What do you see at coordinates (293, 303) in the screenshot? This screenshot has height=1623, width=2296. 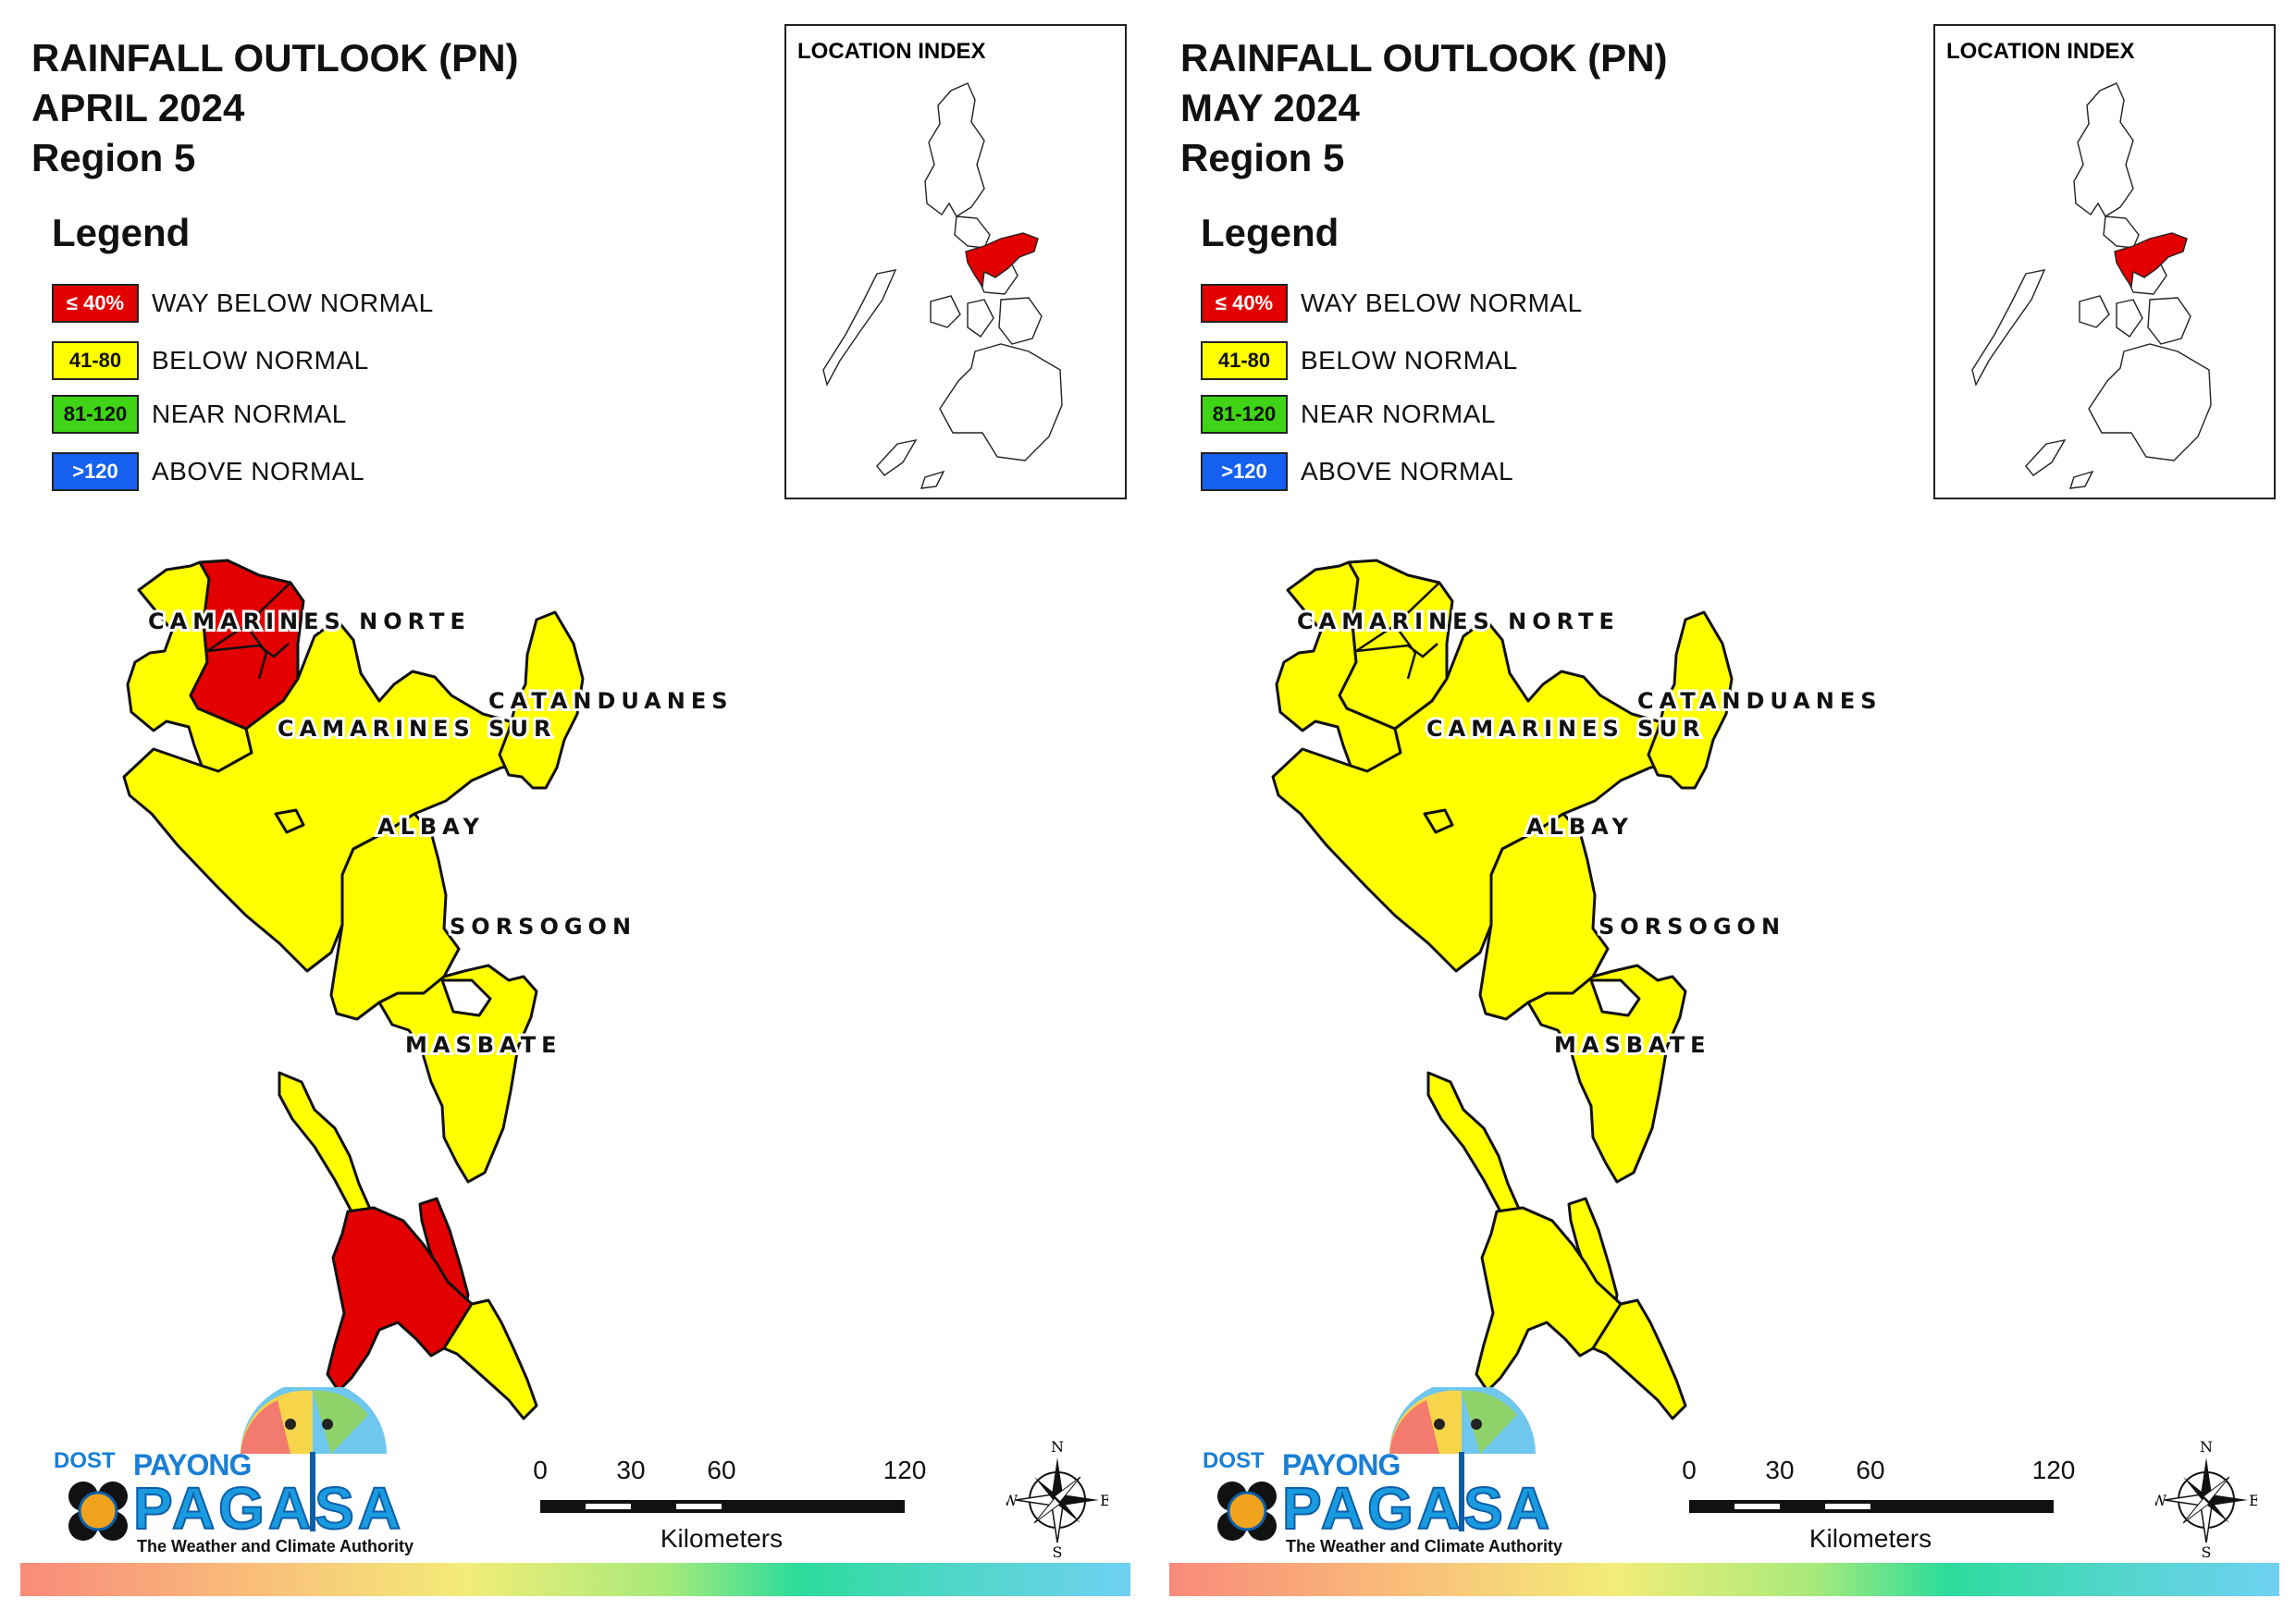 I see `legend-label: WAY BELOW NORMAL` at bounding box center [293, 303].